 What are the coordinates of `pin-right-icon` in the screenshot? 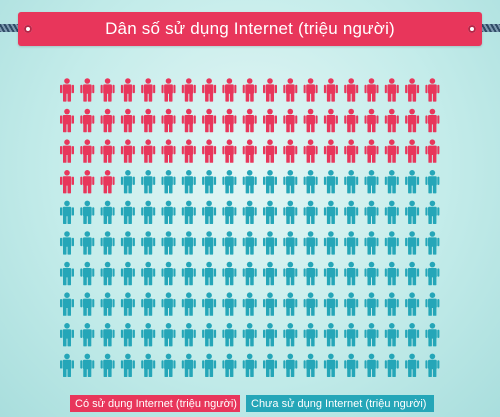 It's located at (472, 29).